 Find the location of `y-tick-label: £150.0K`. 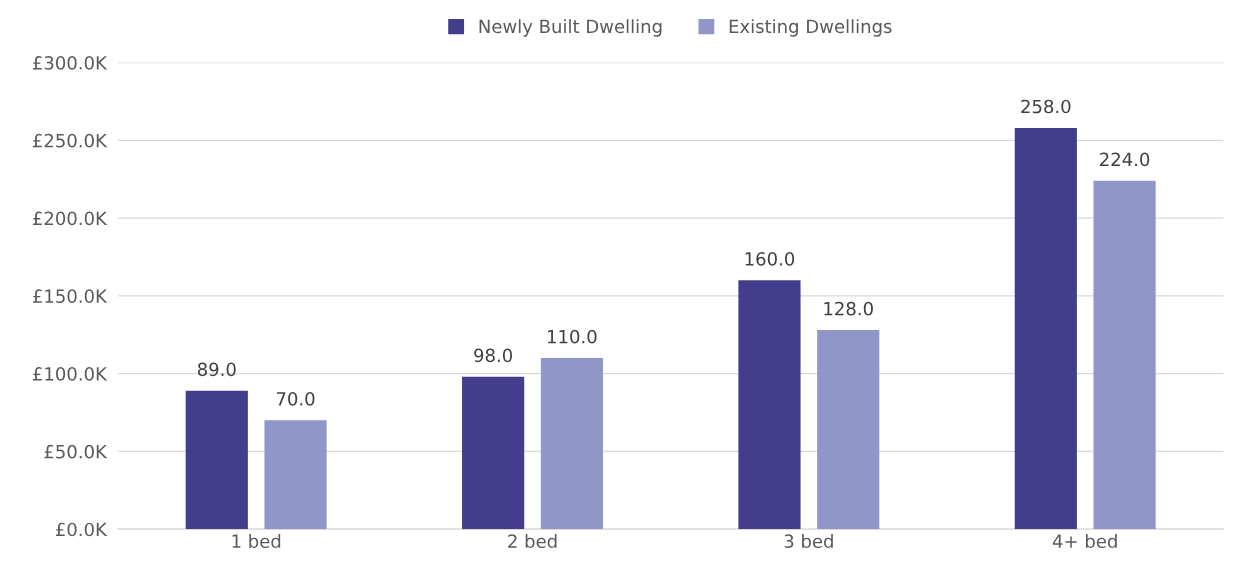

y-tick-label: £150.0K is located at coordinates (70, 296).